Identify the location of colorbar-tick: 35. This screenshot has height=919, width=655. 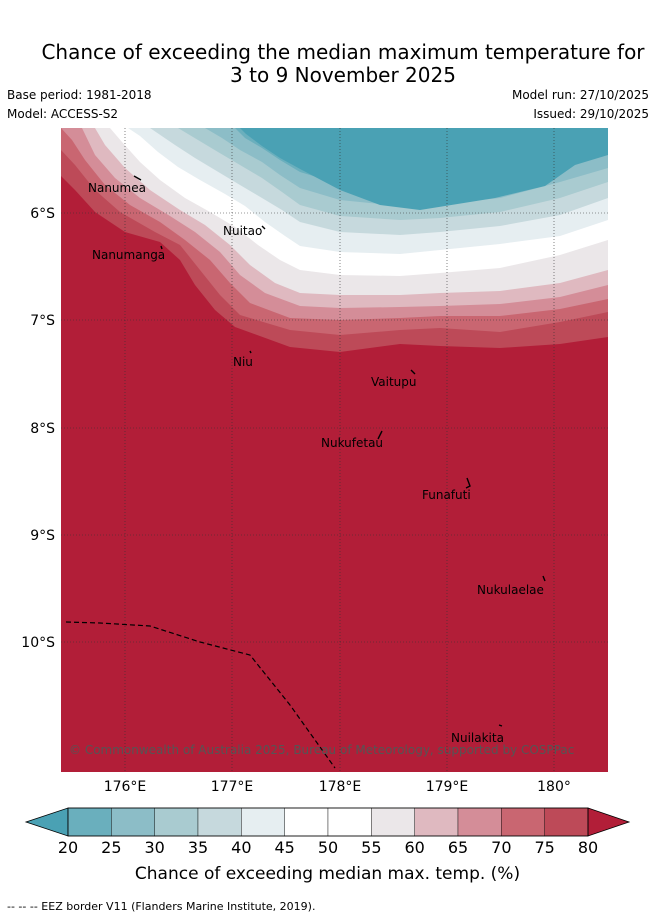
(198, 847).